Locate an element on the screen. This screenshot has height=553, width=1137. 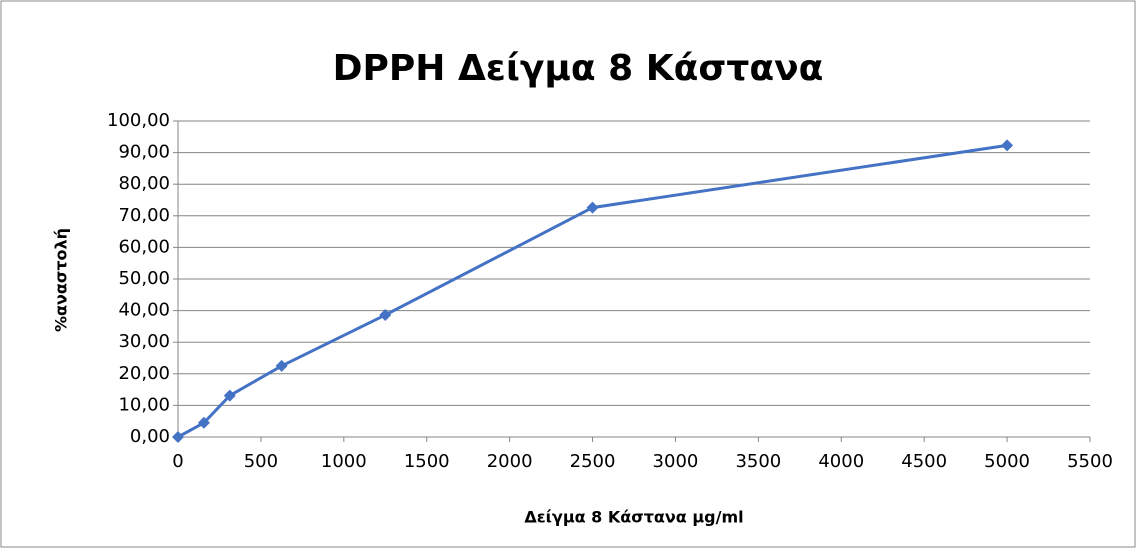
x-tick-label: 5500 is located at coordinates (1090, 461).